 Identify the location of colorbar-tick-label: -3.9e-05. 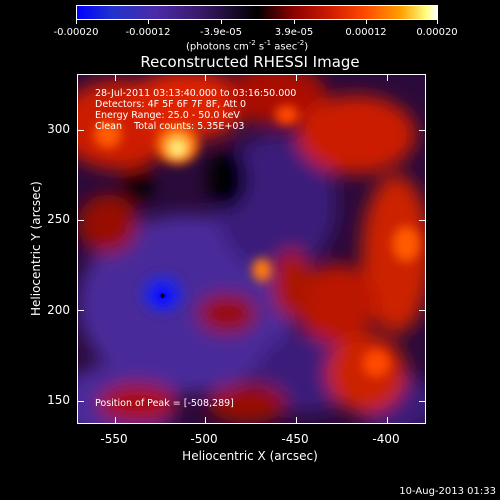
(221, 32).